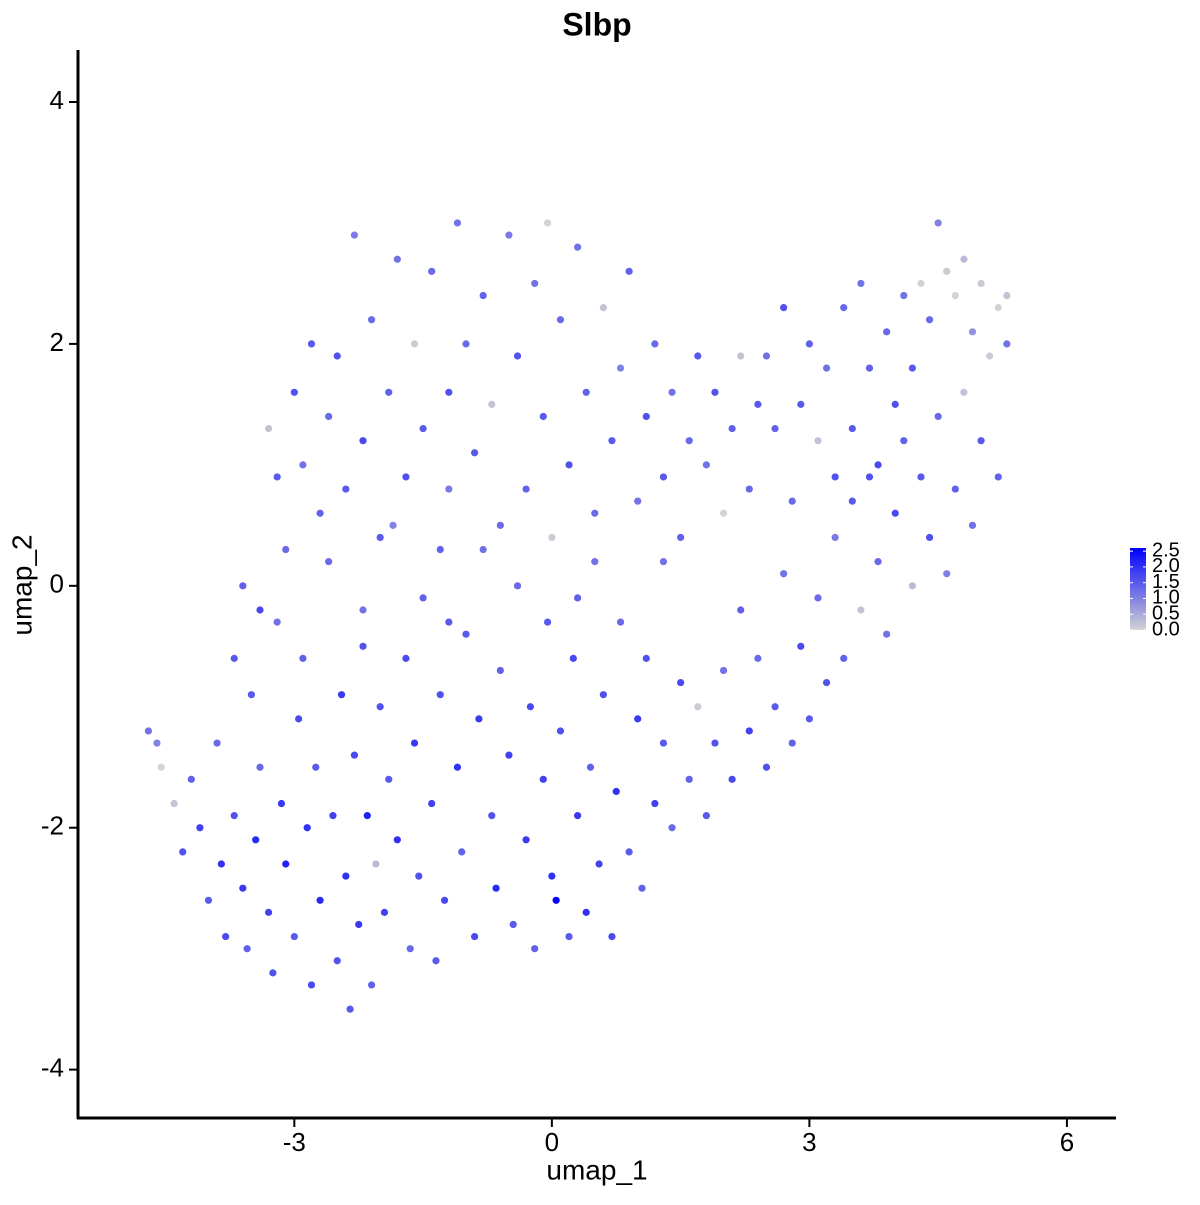 The height and width of the screenshot is (1205, 1200). What do you see at coordinates (21, 584) in the screenshot?
I see `y-axis-title: umap_2` at bounding box center [21, 584].